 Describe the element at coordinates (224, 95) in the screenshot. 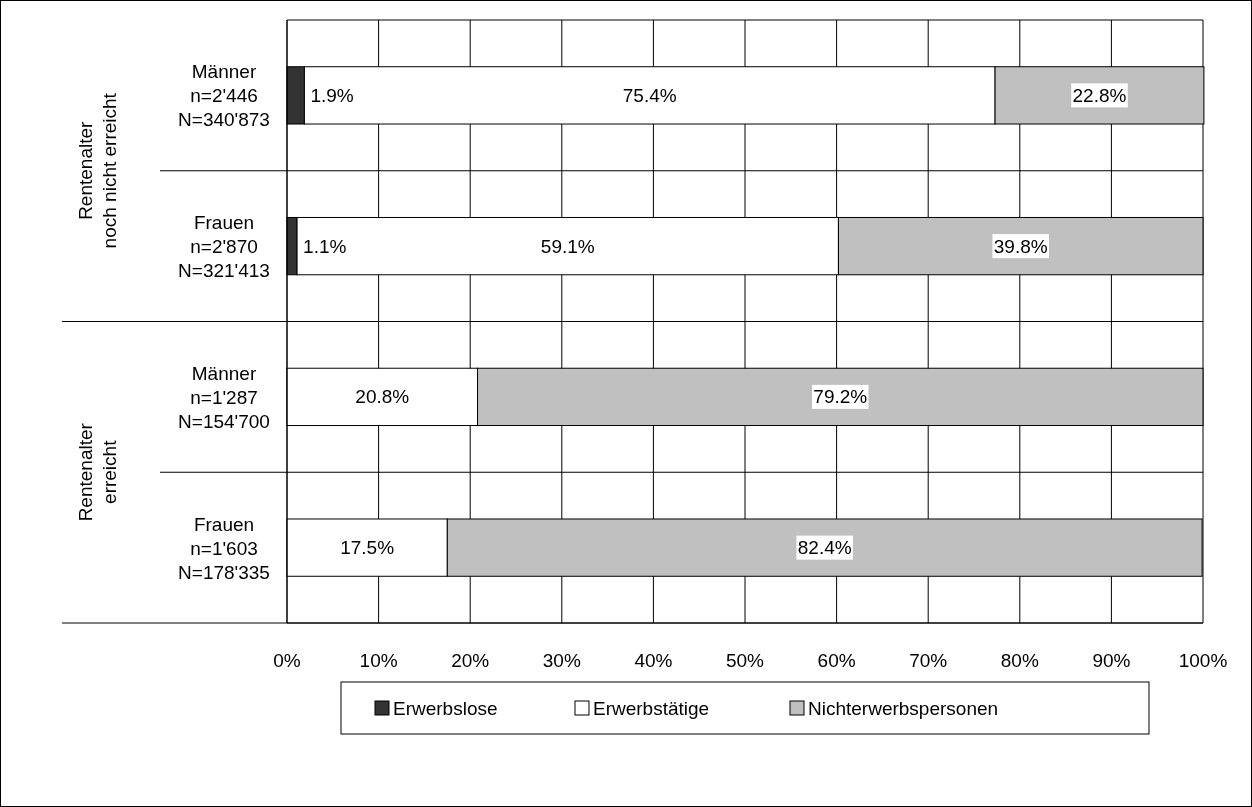

I see `y-tick-label: Männer n=2'446 N=340'873` at that location.